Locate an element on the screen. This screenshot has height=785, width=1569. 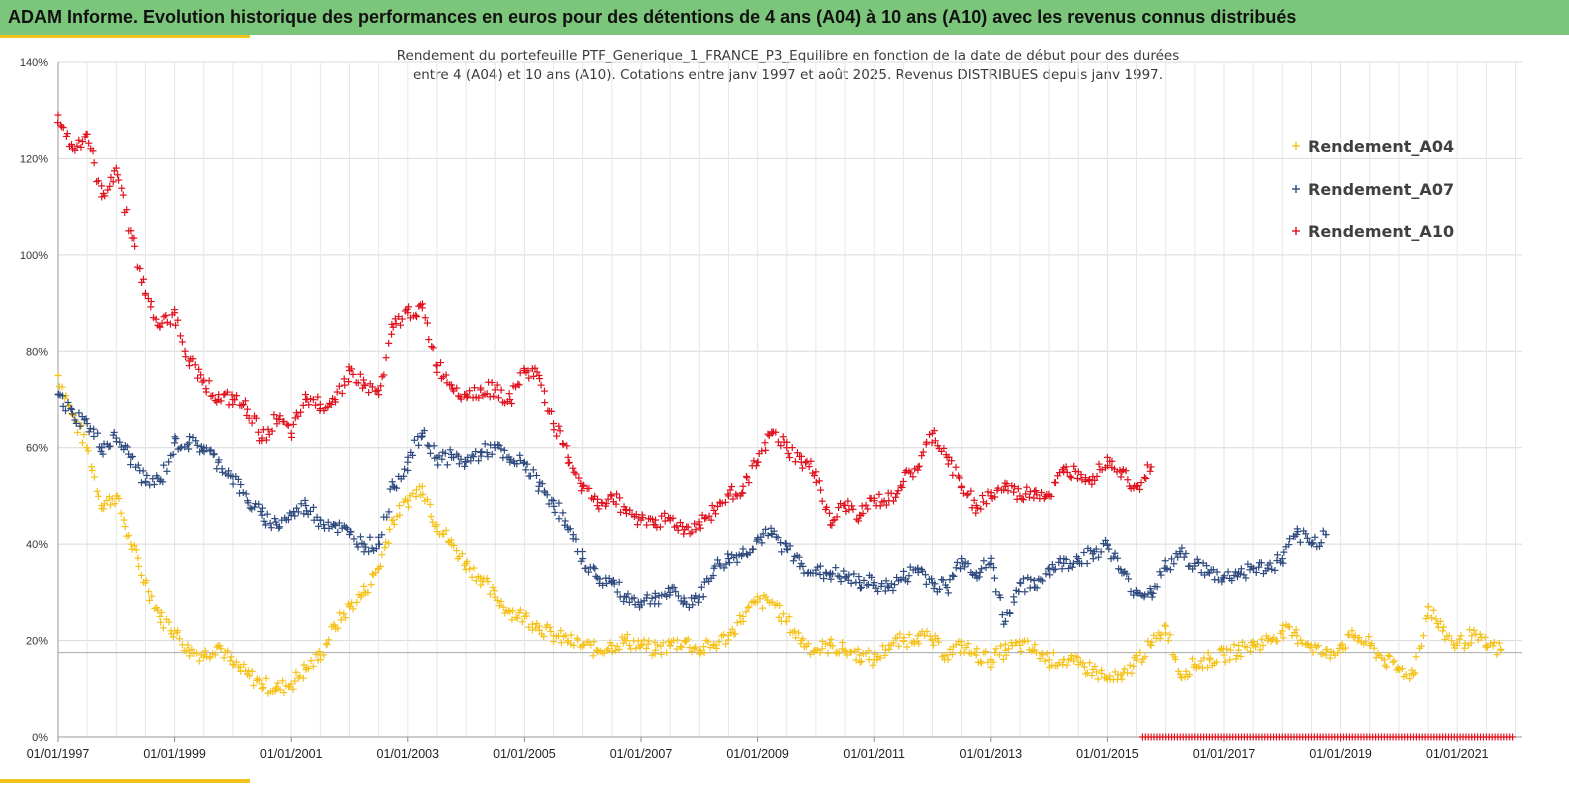
x-tick-label: 01/01/2001 is located at coordinates (291, 754).